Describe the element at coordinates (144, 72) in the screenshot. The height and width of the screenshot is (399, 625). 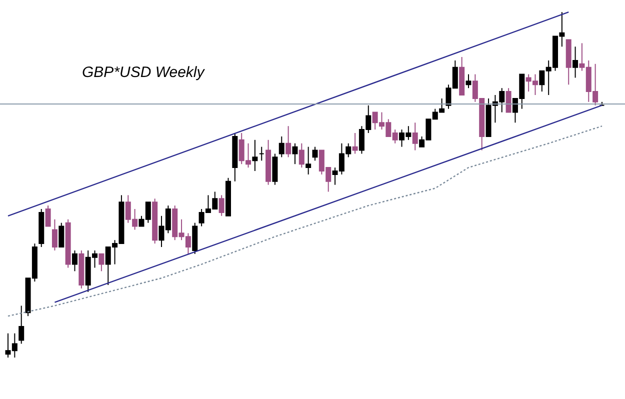
I see `text: GBP*USD Weekly` at that location.